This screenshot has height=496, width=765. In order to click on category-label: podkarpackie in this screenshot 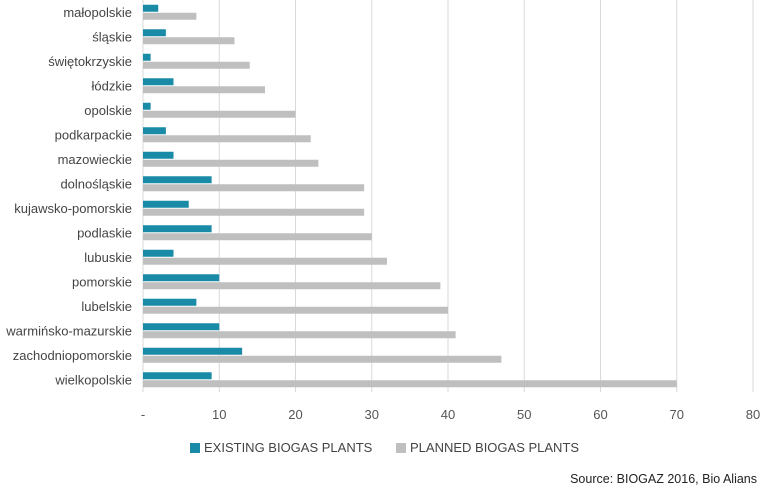, I will do `click(93, 134)`.